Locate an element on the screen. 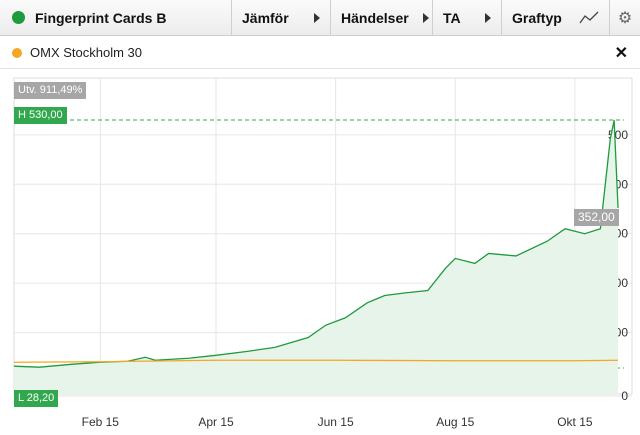  chart-type-button: Graftyp is located at coordinates (556, 17).